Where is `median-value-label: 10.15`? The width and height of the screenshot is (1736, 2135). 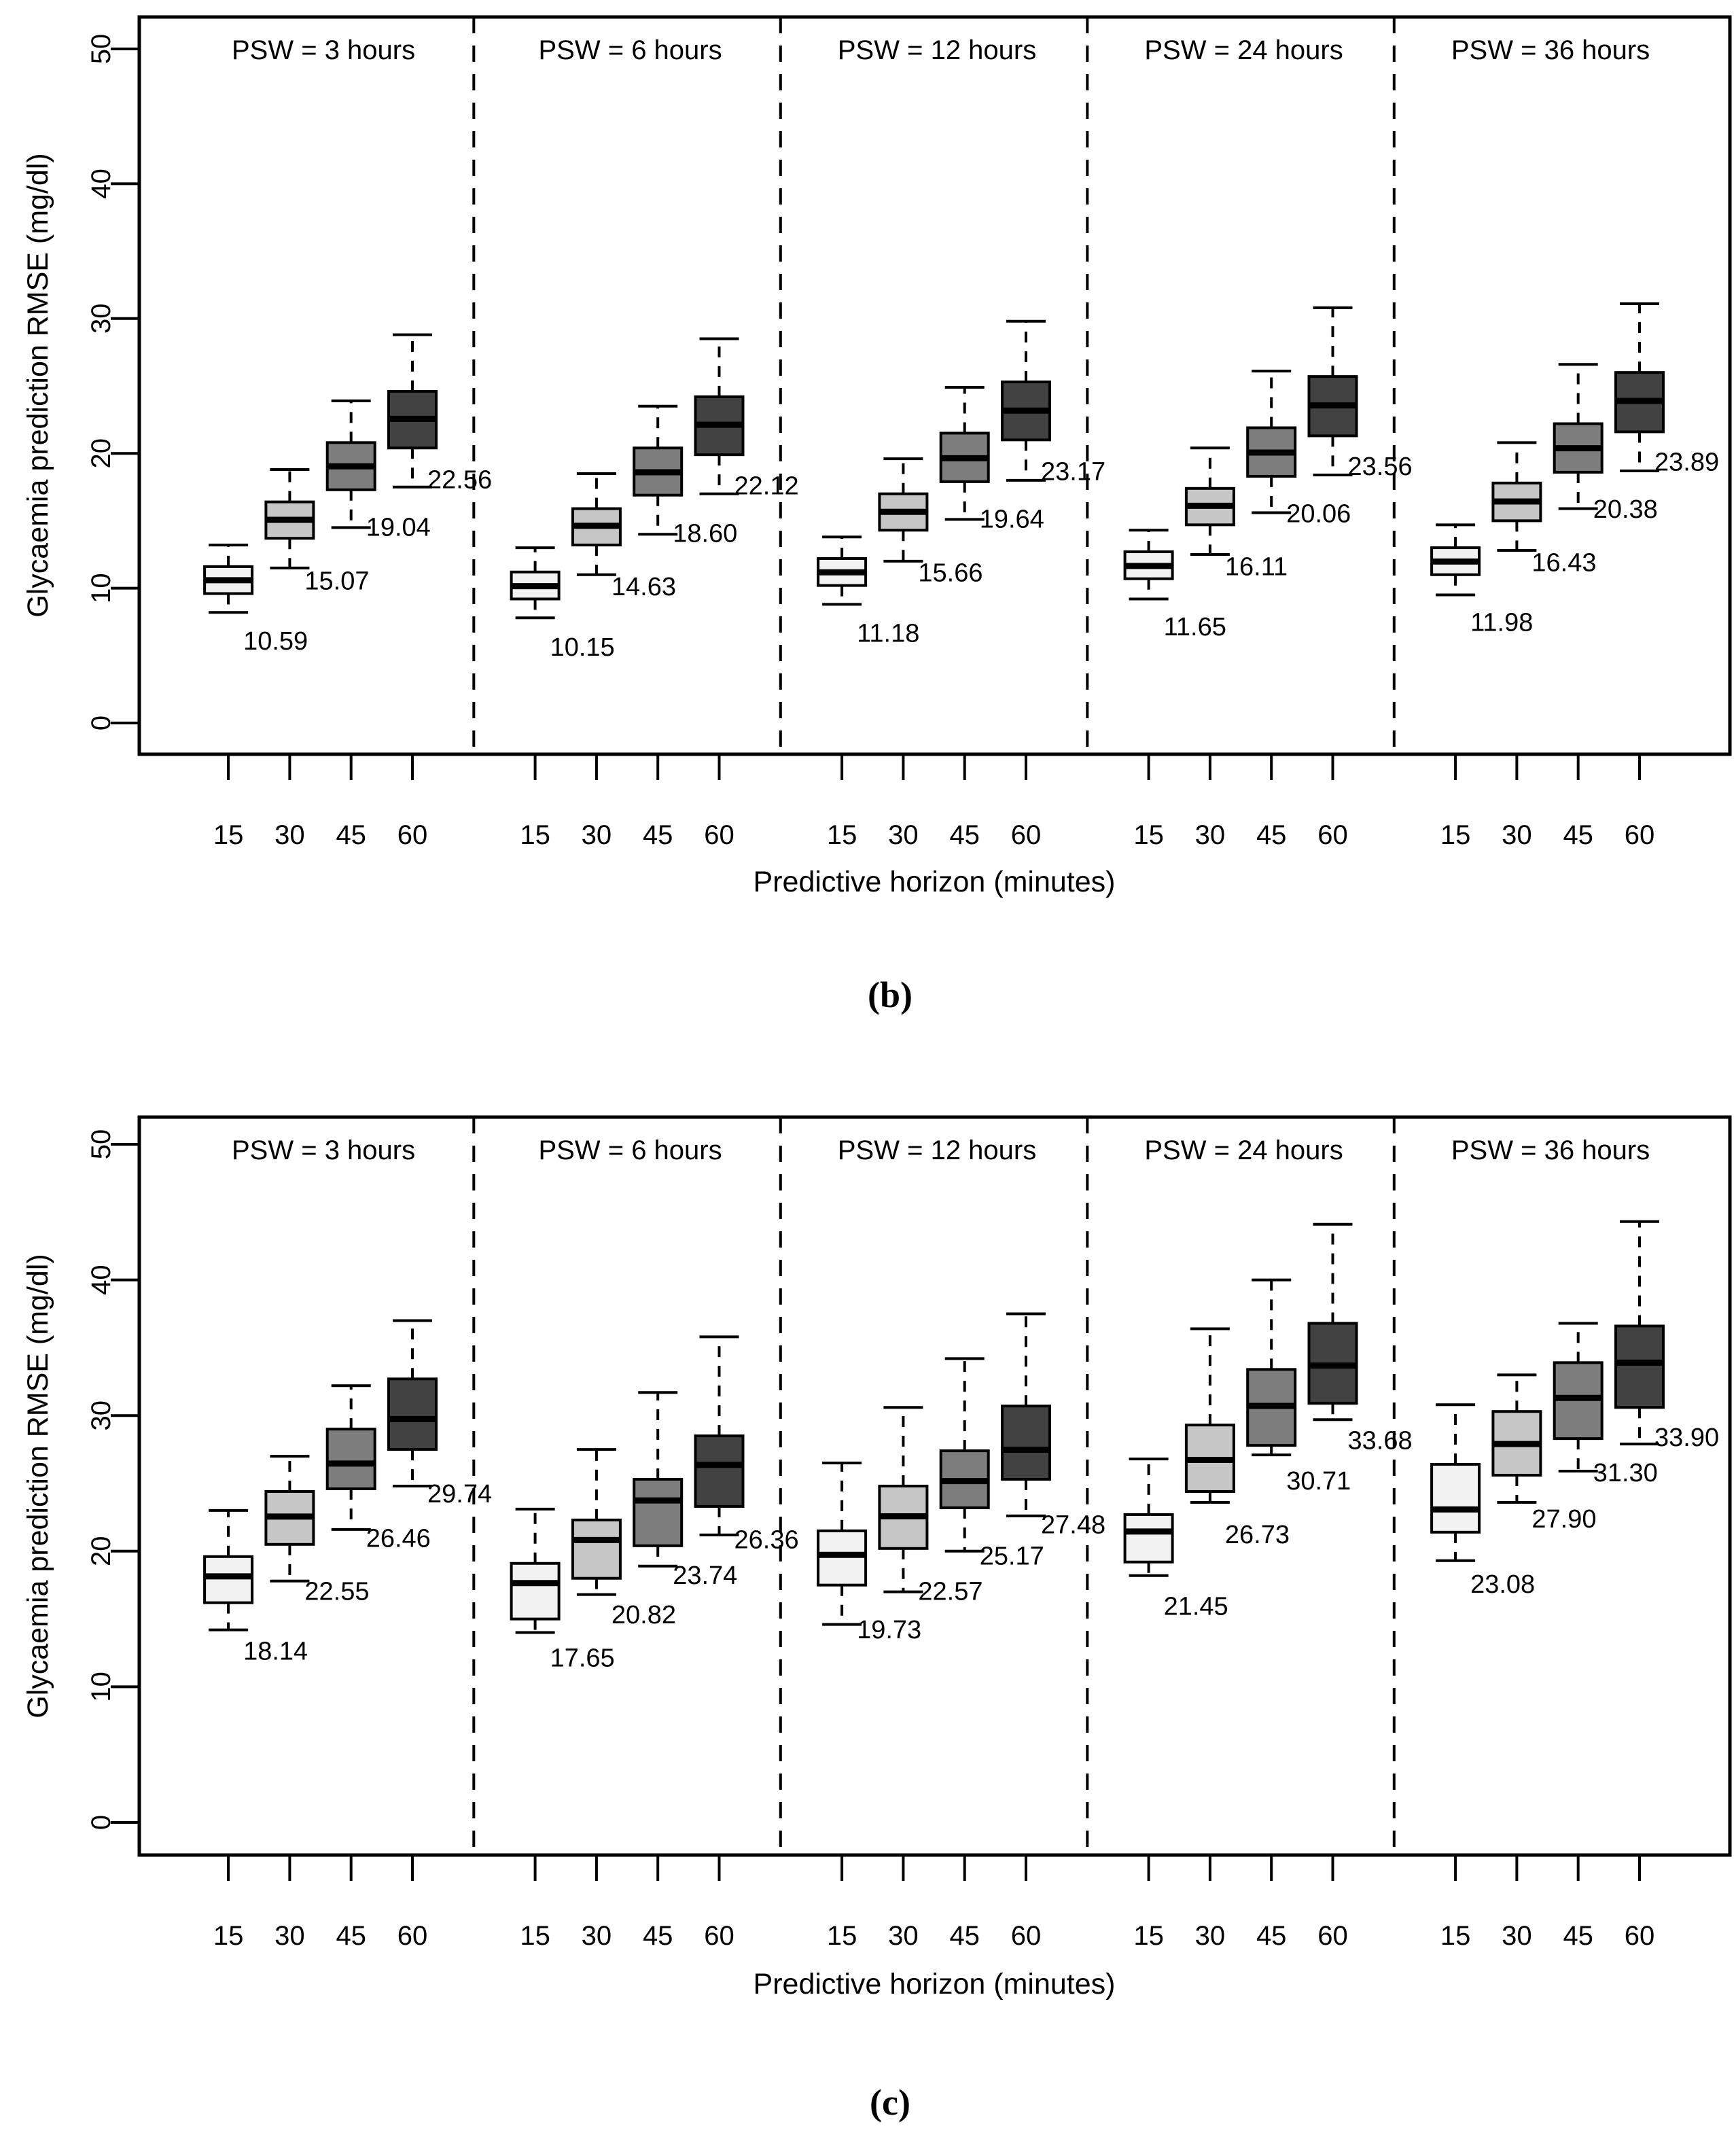 median-value-label: 10.15 is located at coordinates (582, 647).